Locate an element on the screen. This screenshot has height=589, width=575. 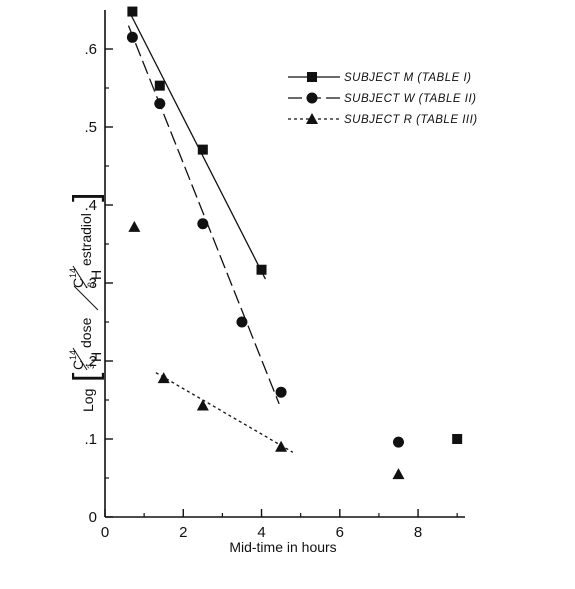
legend-label: SUBJECT W (TABLE II) is located at coordinates (410, 99).